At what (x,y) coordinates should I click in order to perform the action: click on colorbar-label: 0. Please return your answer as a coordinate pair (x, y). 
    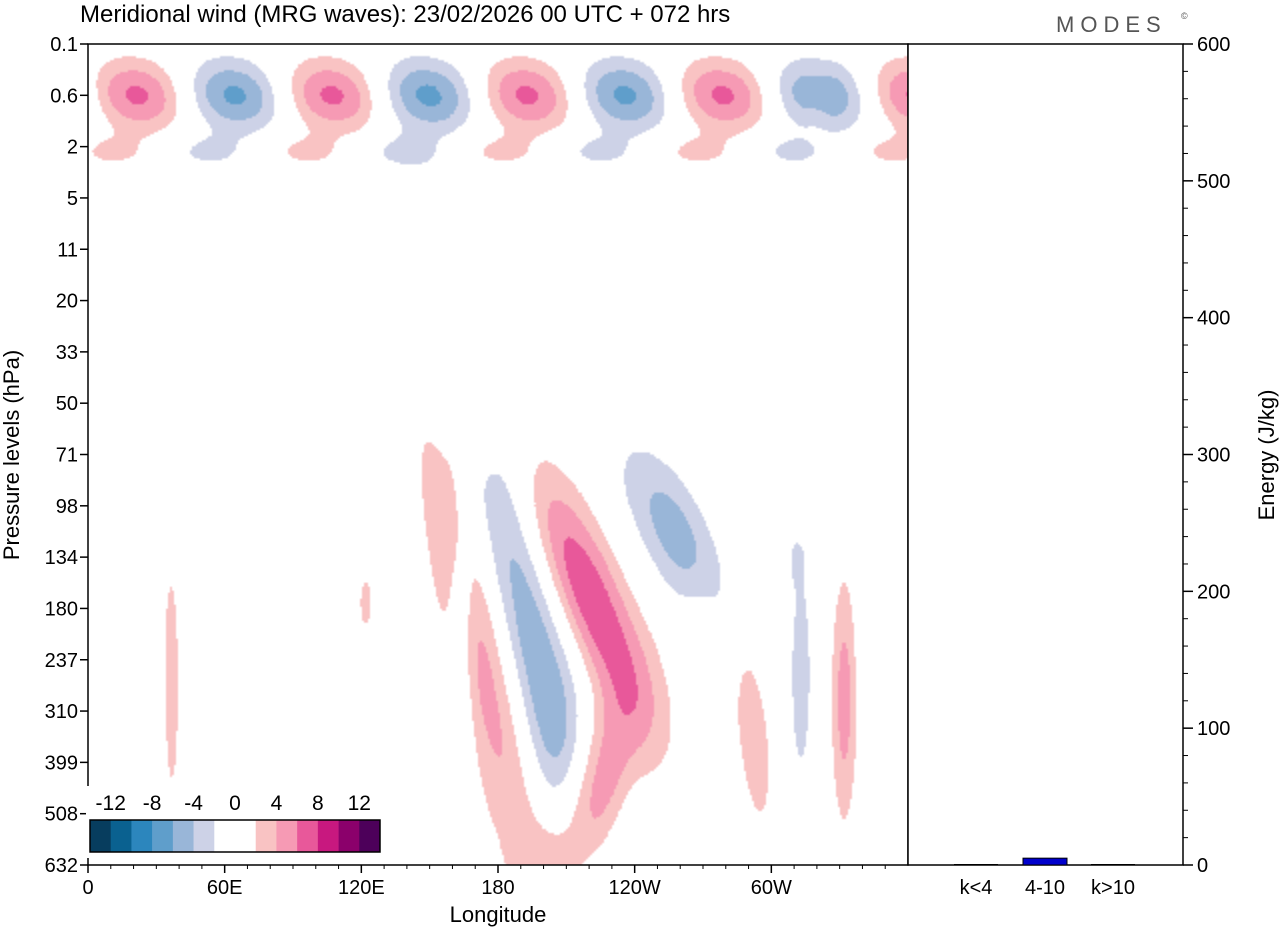
    Looking at the image, I should click on (235, 803).